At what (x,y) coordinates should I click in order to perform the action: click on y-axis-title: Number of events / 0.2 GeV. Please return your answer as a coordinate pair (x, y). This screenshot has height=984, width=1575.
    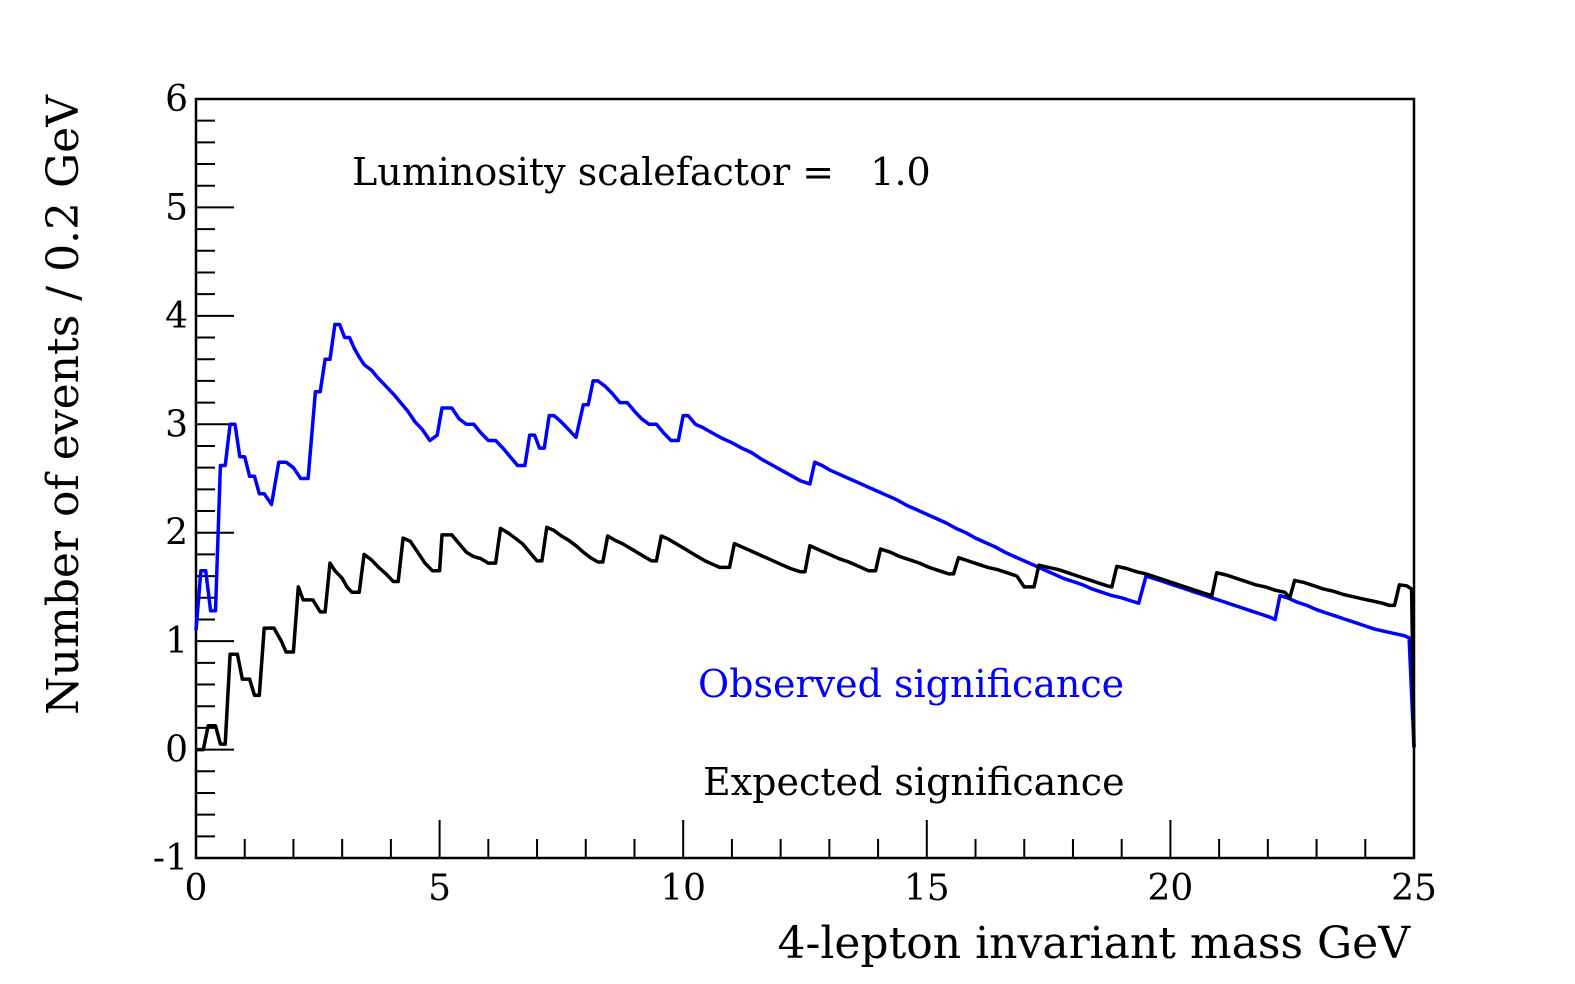
    Looking at the image, I should click on (63, 404).